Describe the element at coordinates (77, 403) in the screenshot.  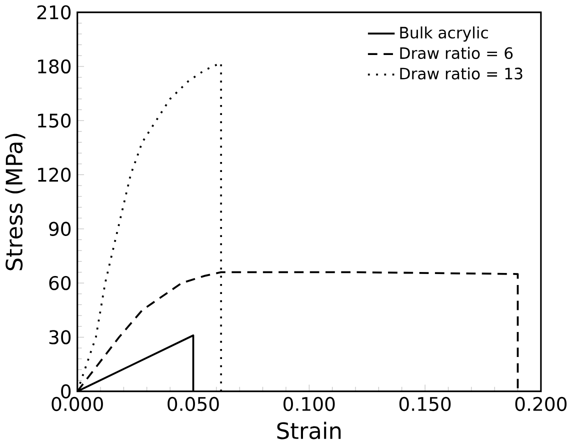
I see `x-tick-label: 0.000` at that location.